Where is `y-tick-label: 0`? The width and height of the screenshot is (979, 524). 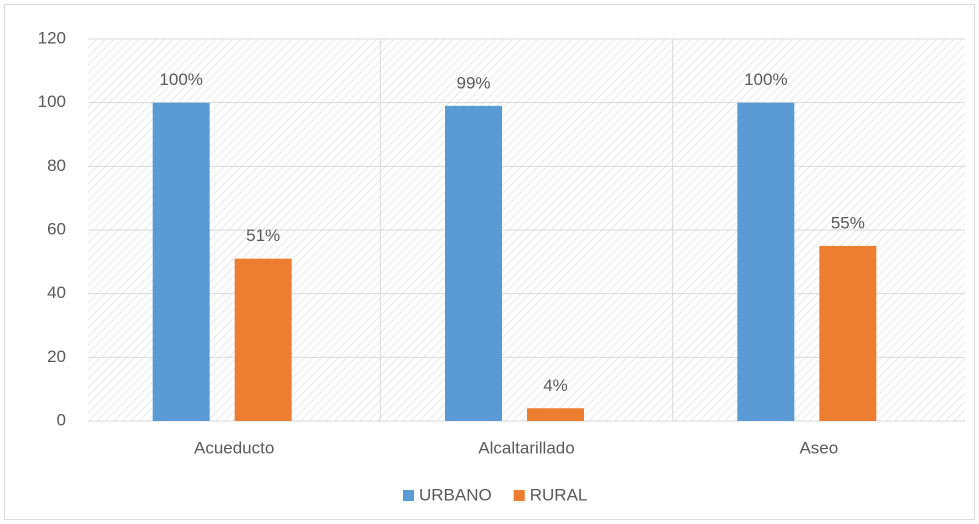
y-tick-label: 0 is located at coordinates (61, 419).